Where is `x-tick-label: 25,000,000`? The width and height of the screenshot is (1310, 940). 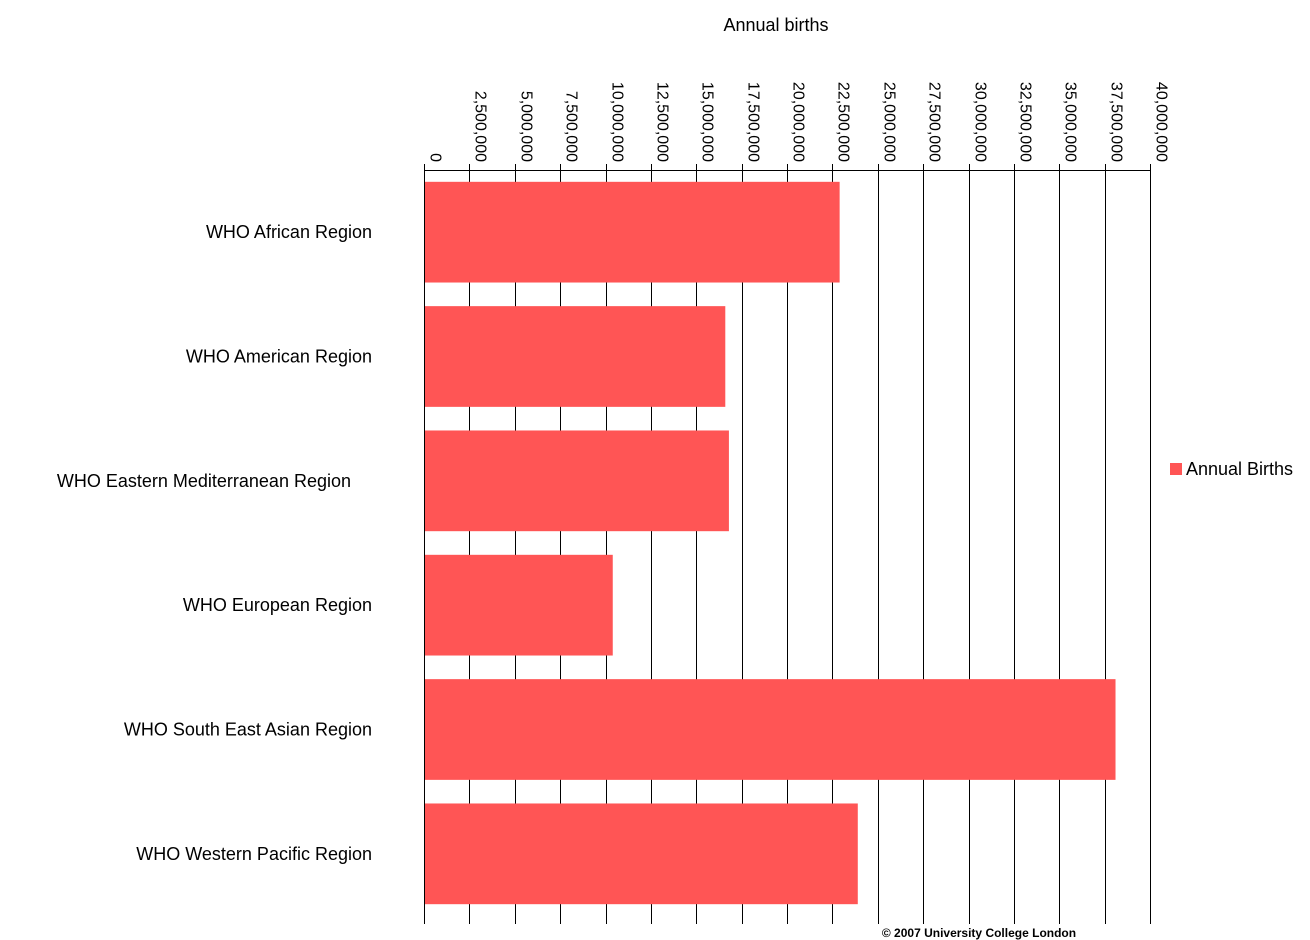
x-tick-label: 25,000,000 is located at coordinates (889, 122).